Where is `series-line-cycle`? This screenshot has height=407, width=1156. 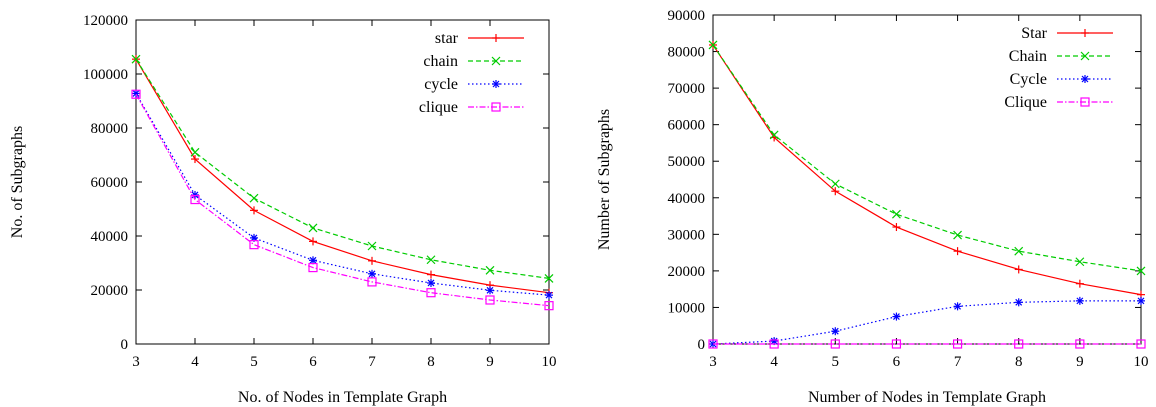 series-line-cycle is located at coordinates (926, 322).